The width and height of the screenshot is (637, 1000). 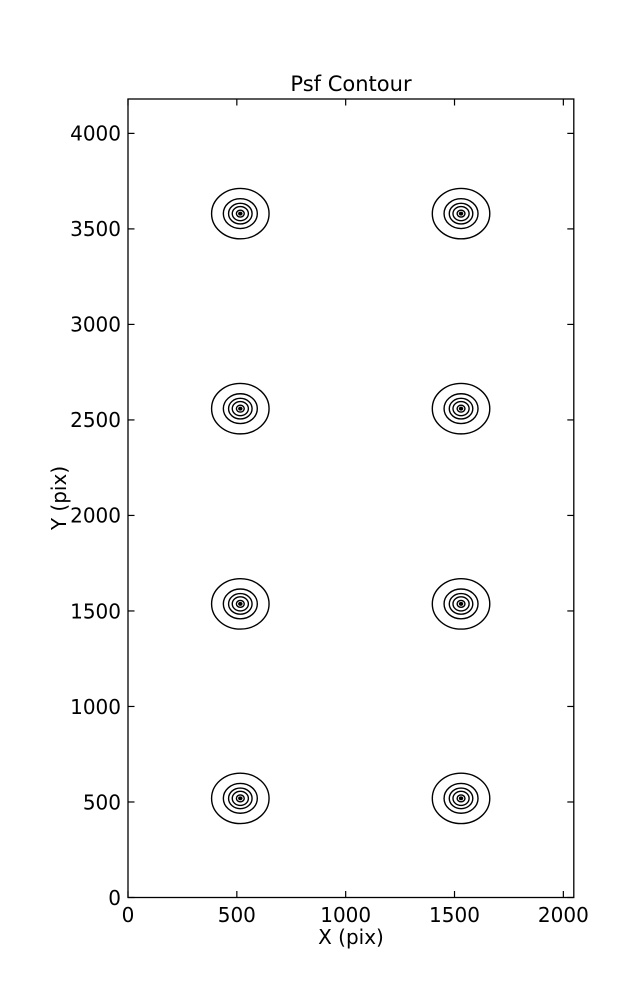 I want to click on chart-title: Psf Contour, so click(x=351, y=84).